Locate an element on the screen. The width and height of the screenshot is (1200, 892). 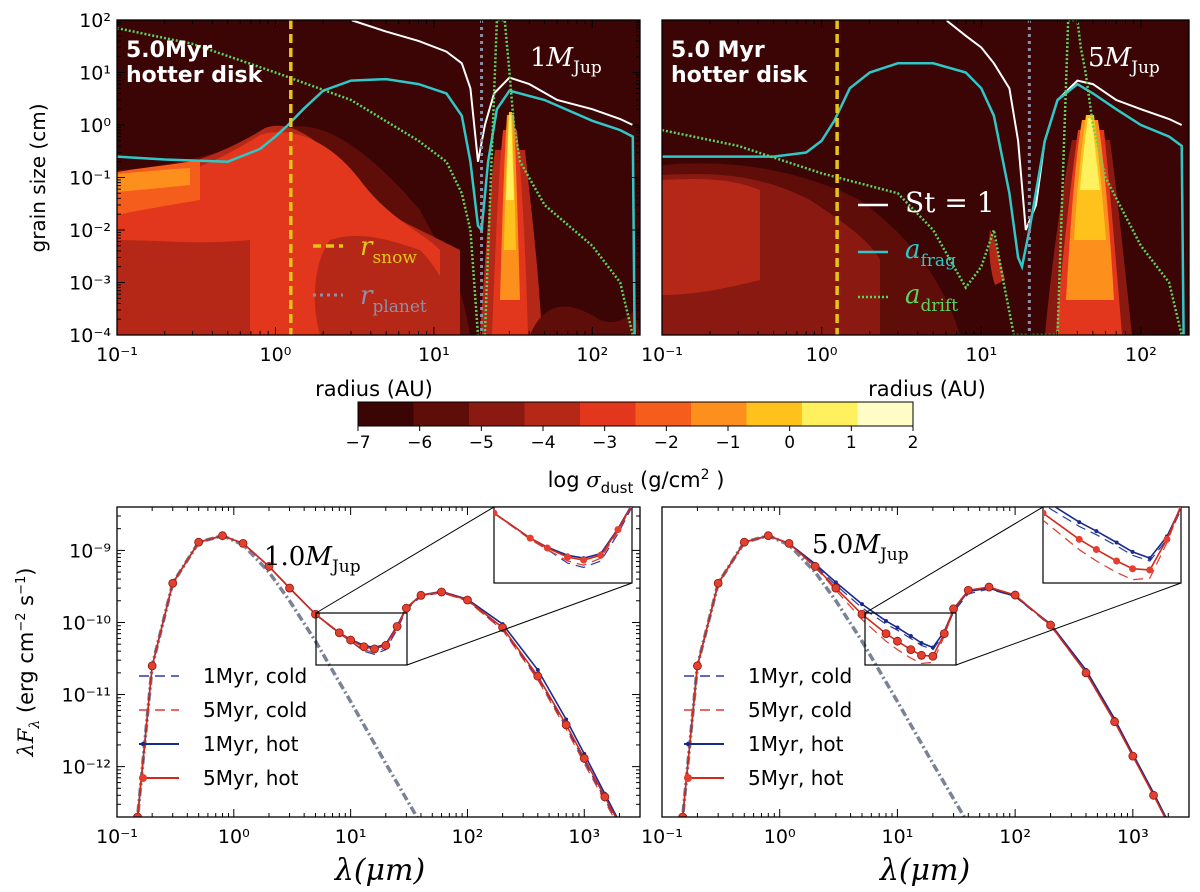
bottom-ylabel: λFλ (erg cm−2 s−1) is located at coordinates (28, 663).